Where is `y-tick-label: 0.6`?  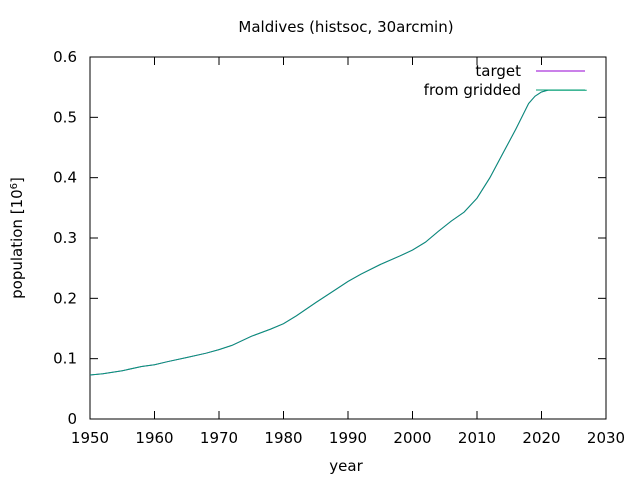
y-tick-label: 0.6 is located at coordinates (65, 57).